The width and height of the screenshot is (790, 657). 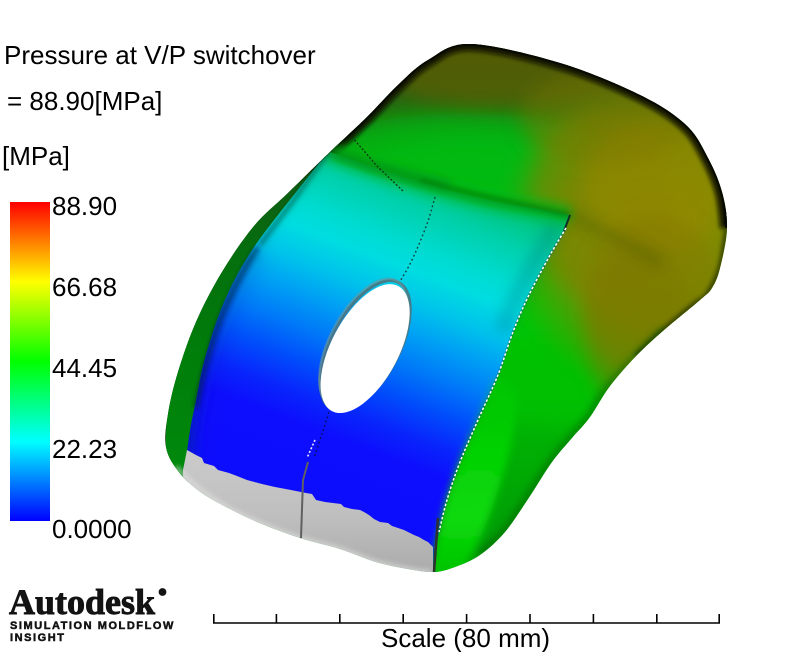 I want to click on svg-text: Scale (80 mm), so click(x=465, y=637).